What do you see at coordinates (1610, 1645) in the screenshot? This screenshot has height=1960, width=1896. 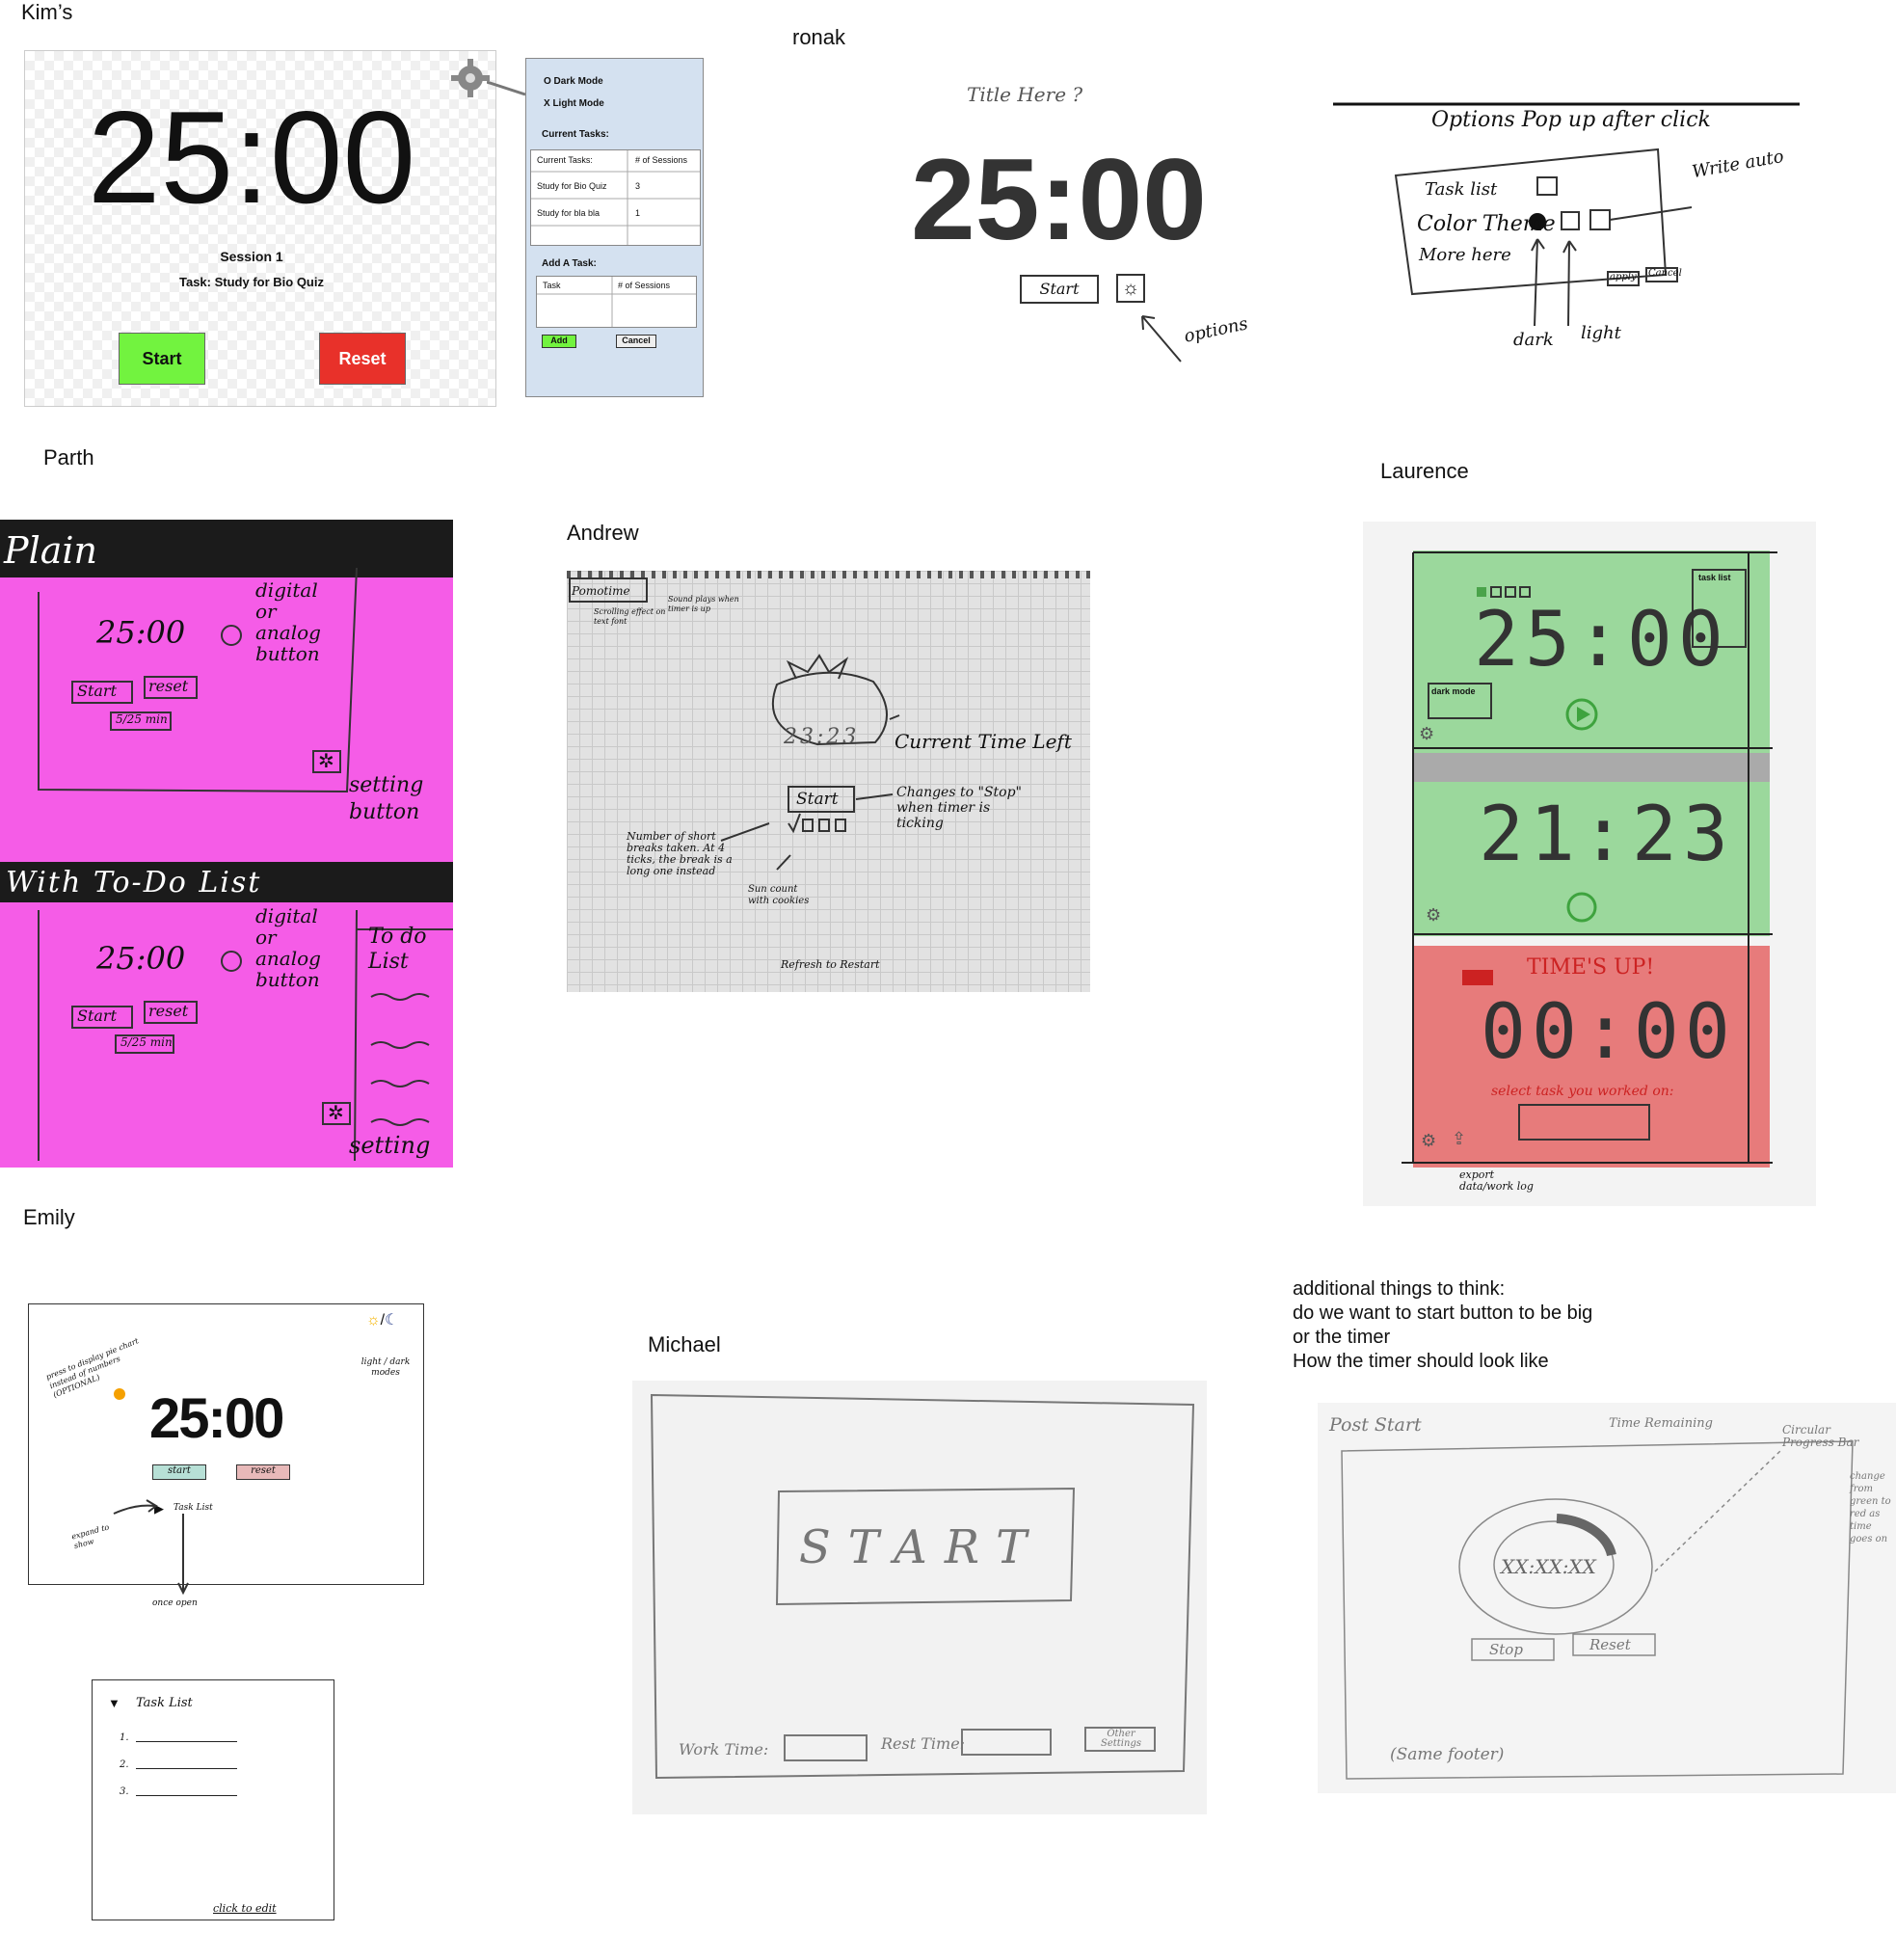 I see `additional-reset-button: Reset` at bounding box center [1610, 1645].